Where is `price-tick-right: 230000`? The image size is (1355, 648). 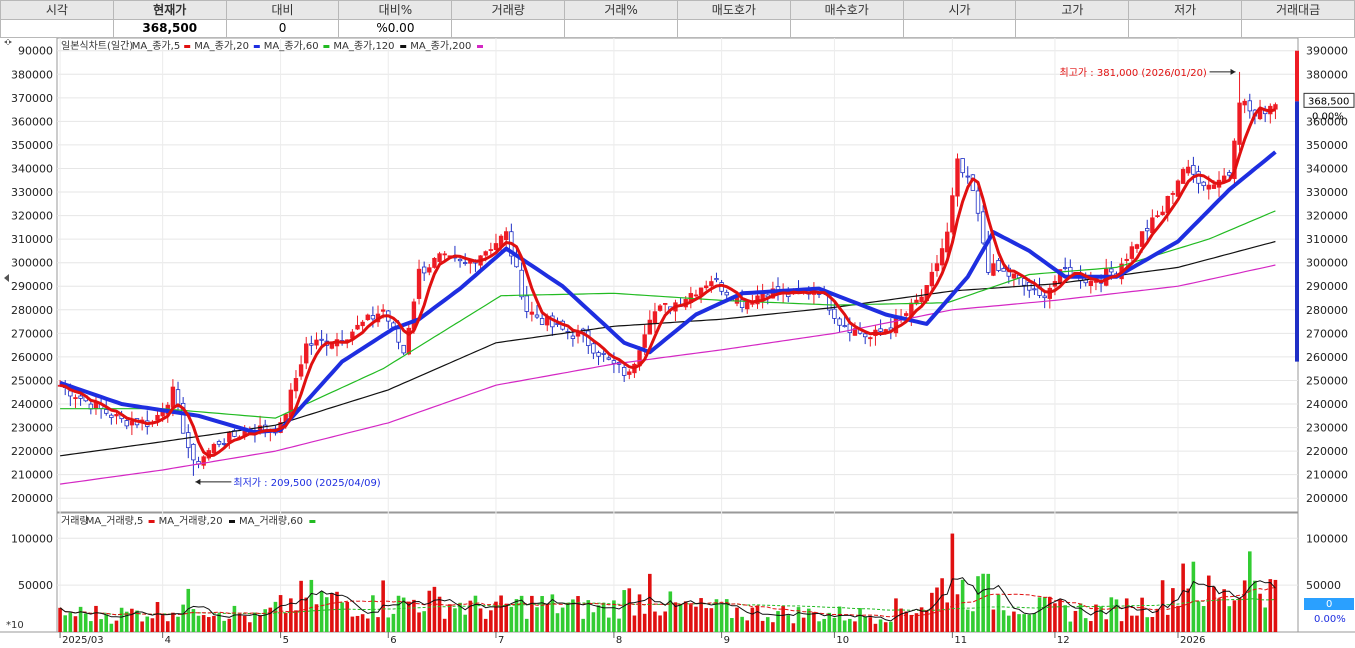 price-tick-right: 230000 is located at coordinates (1327, 428).